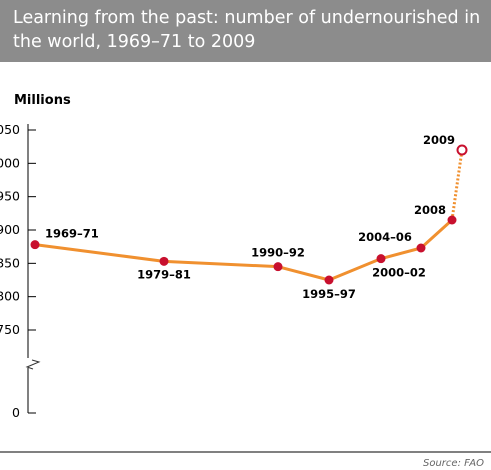  What do you see at coordinates (329, 294) in the screenshot?
I see `data-label: 1995–97` at bounding box center [329, 294].